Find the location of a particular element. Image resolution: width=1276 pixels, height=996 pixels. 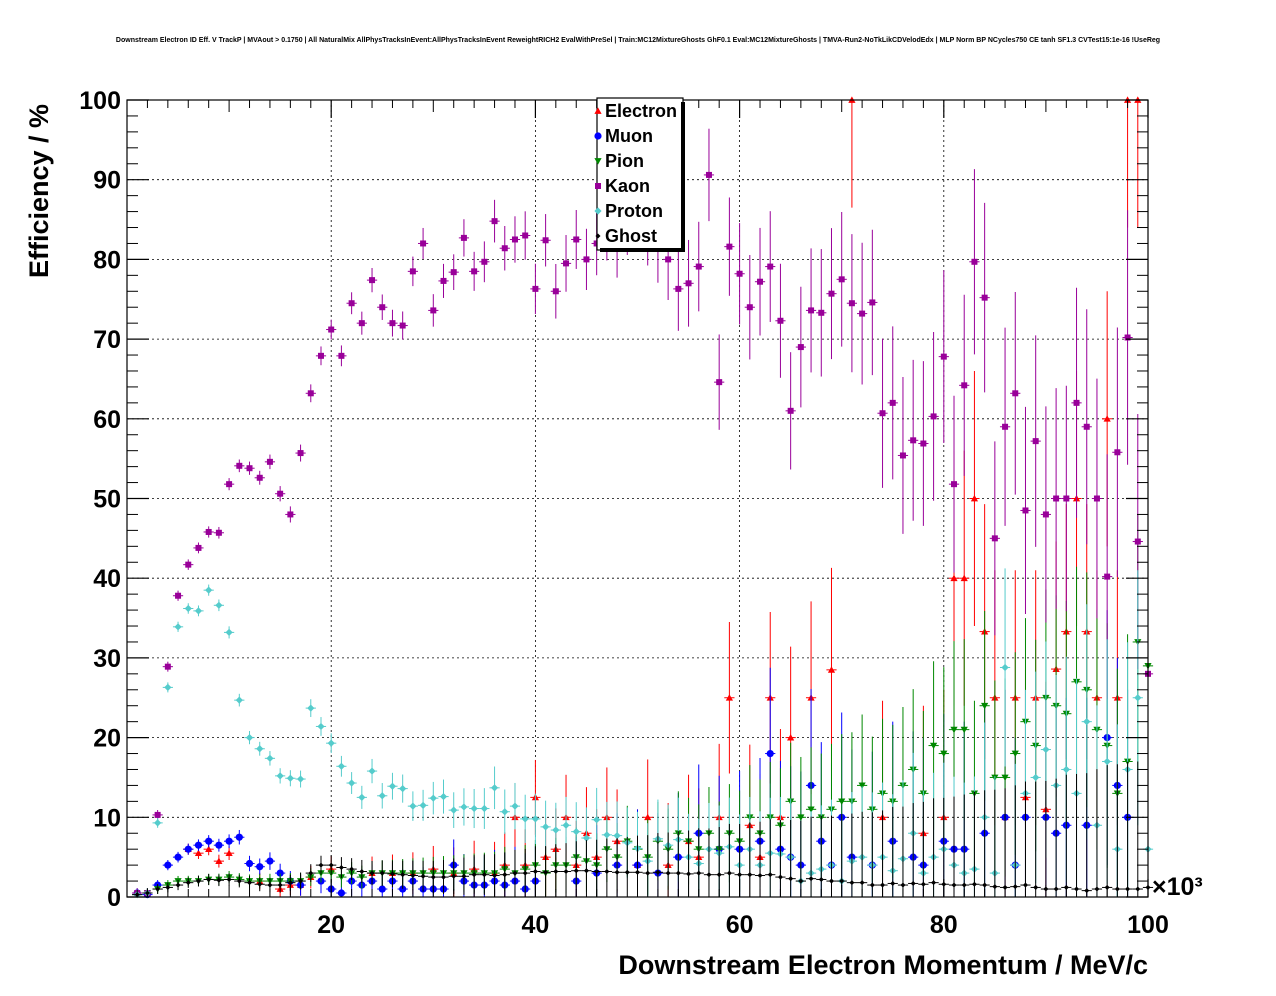

legend-marker-kaon is located at coordinates (598, 186).